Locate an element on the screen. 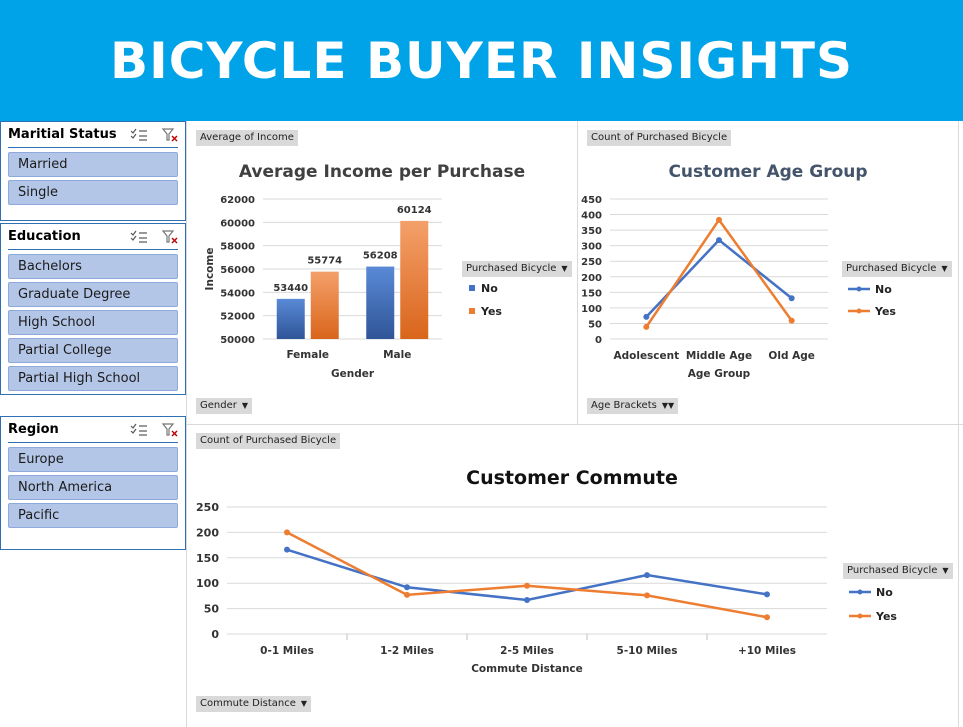 This screenshot has width=963, height=727. slicer-item-graduate-degree: Graduate Degree is located at coordinates (93, 294).